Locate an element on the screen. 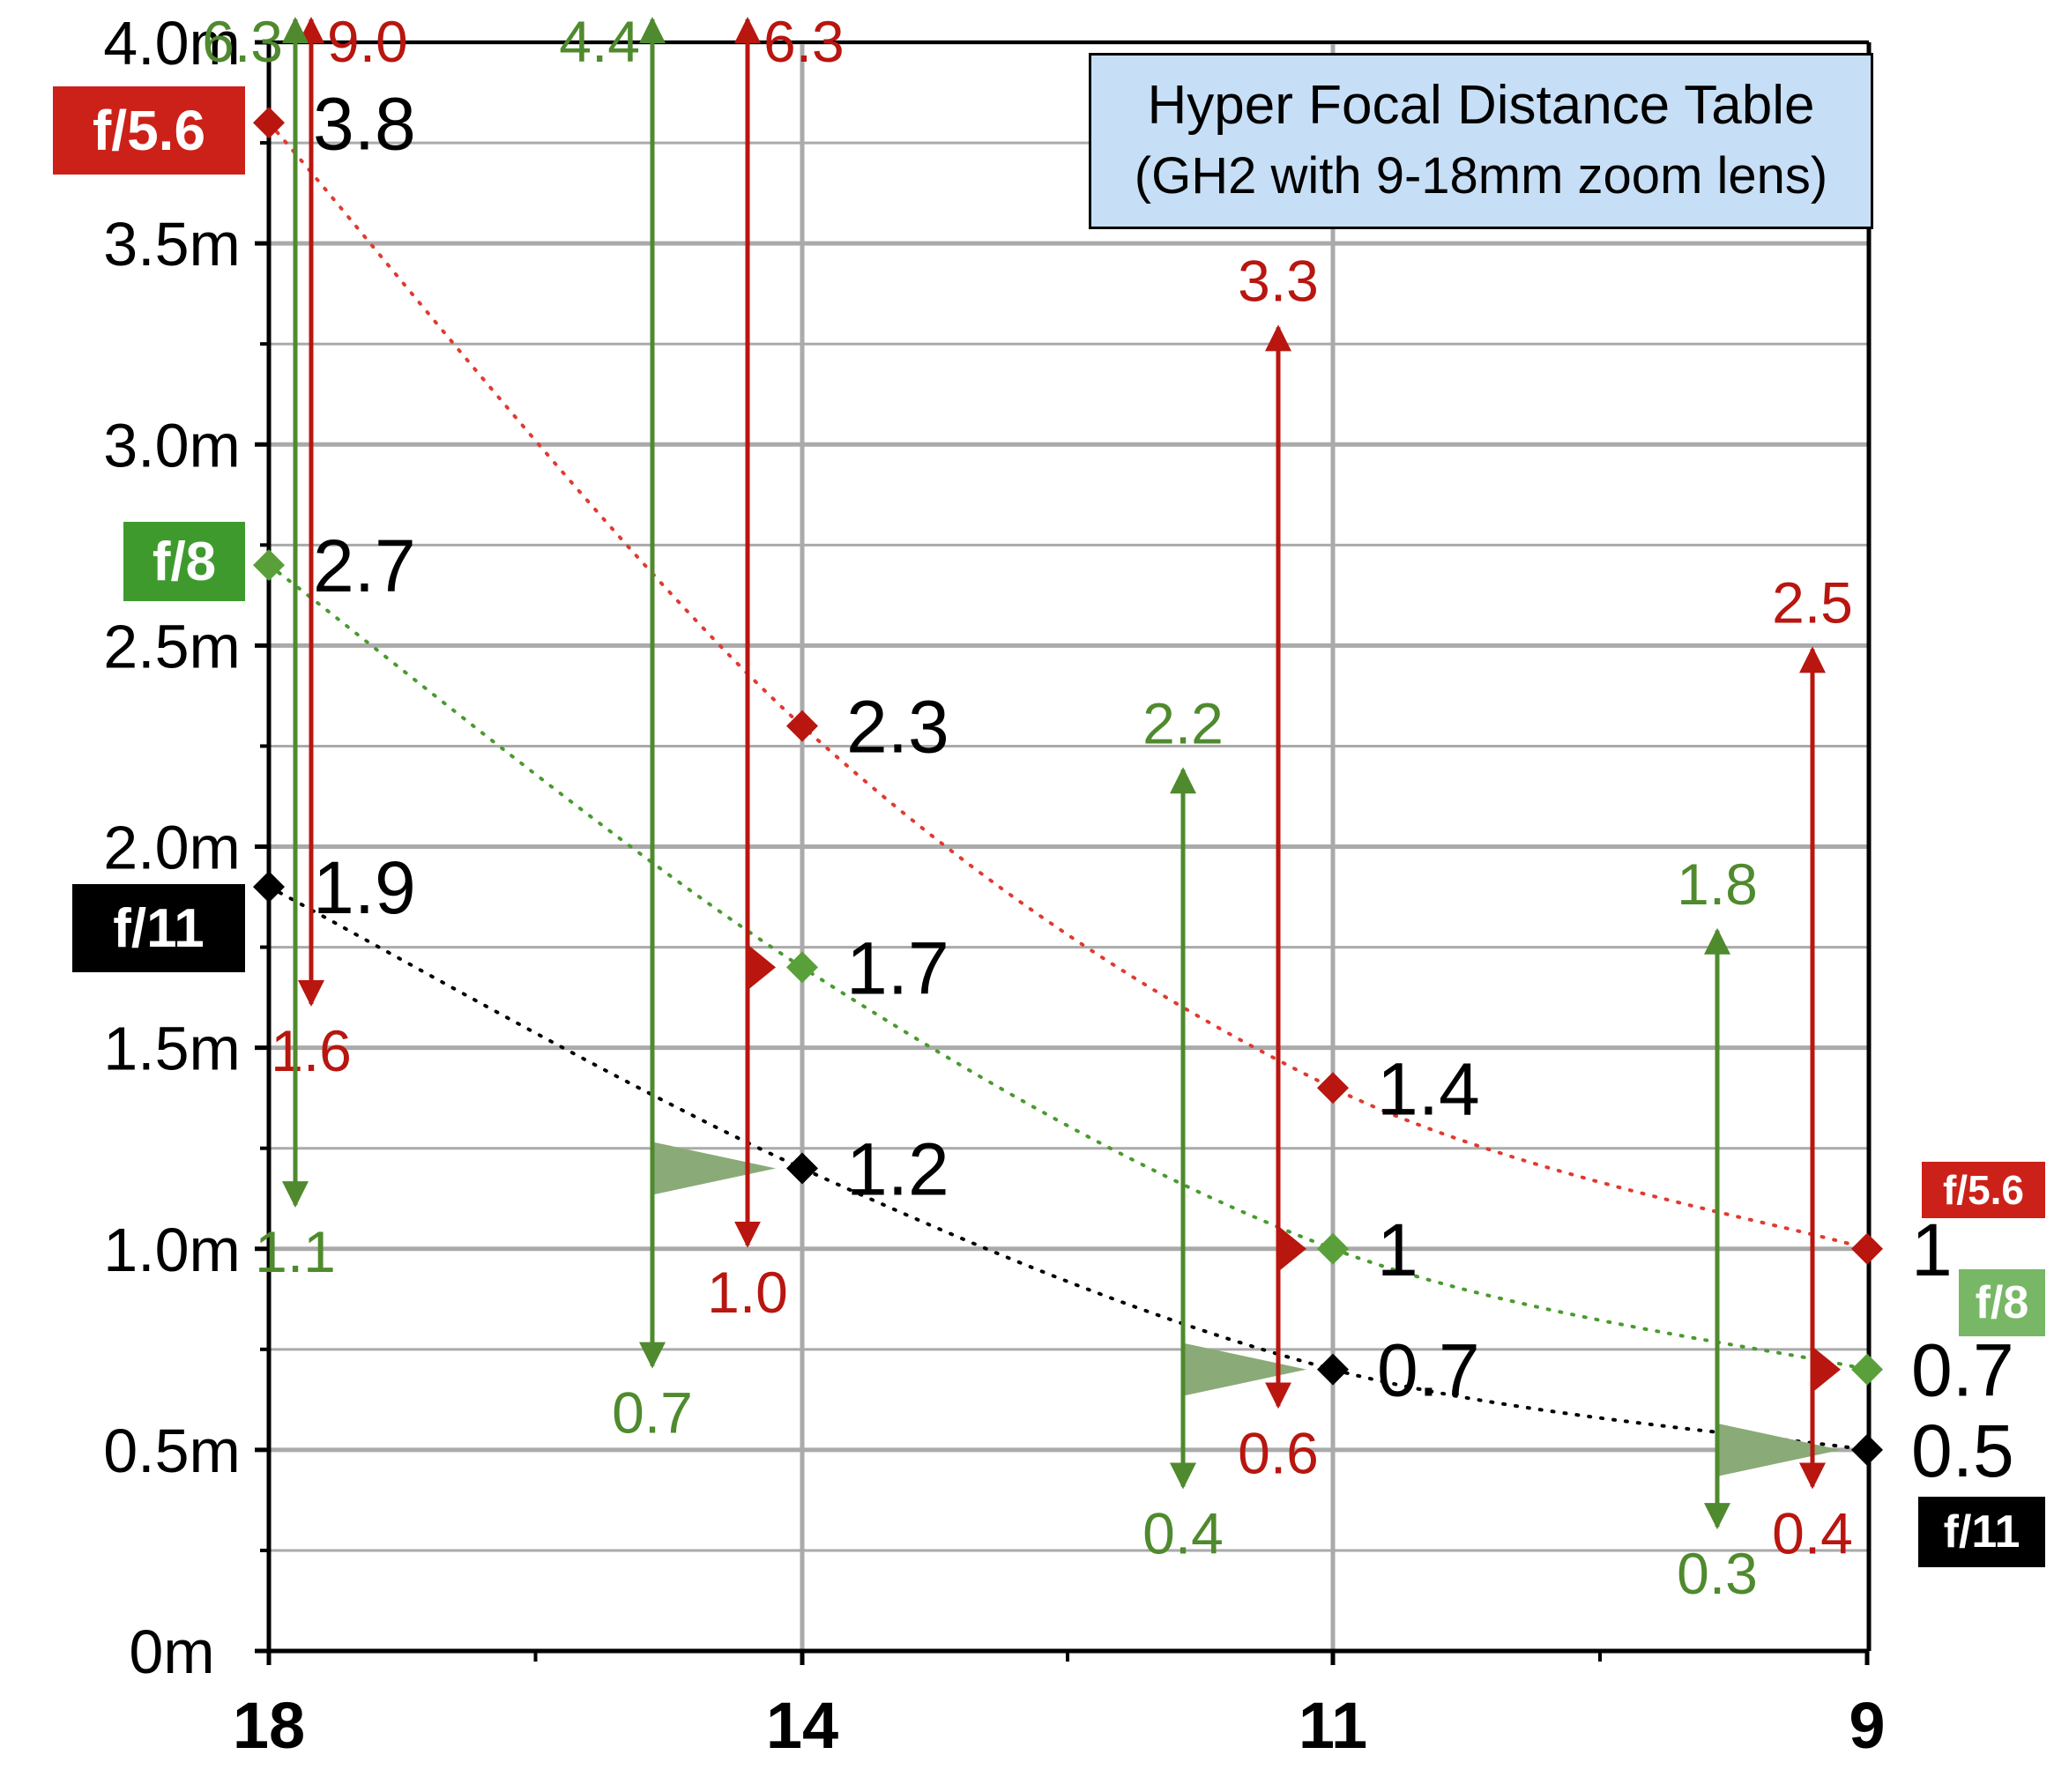 This screenshot has height=1792, width=2054. value-label-f11: 0.5 is located at coordinates (1962, 1451).